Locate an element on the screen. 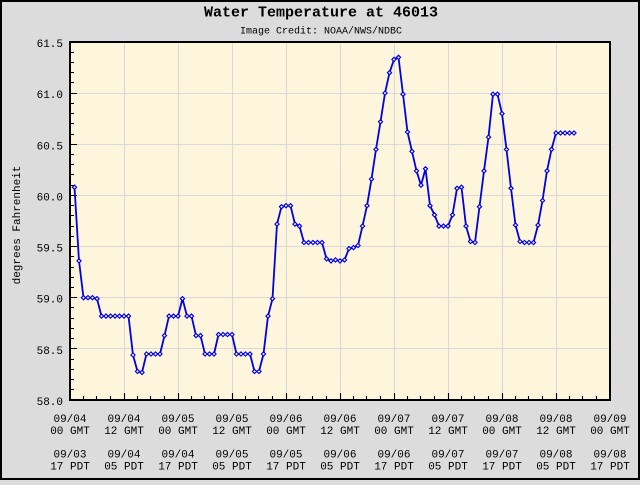  svg-text: 60.5 is located at coordinates (50, 147).